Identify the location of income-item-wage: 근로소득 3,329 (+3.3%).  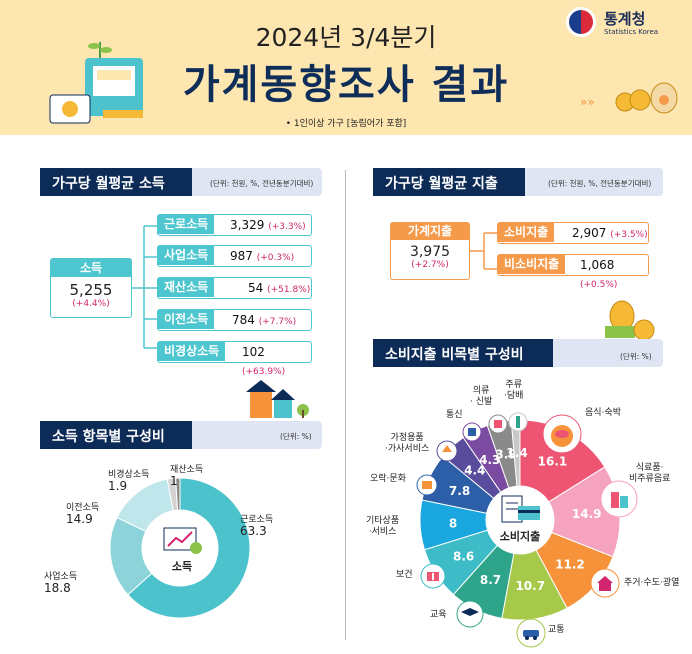
(234, 225).